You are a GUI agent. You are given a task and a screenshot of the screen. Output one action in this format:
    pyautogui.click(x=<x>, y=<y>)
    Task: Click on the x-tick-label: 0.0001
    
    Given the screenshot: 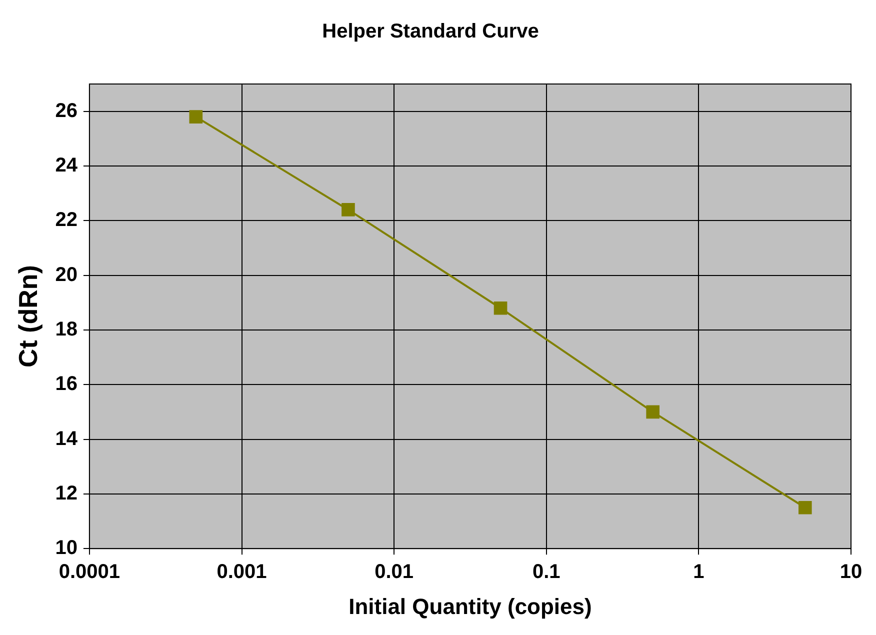 What is the action you would take?
    pyautogui.click(x=89, y=572)
    